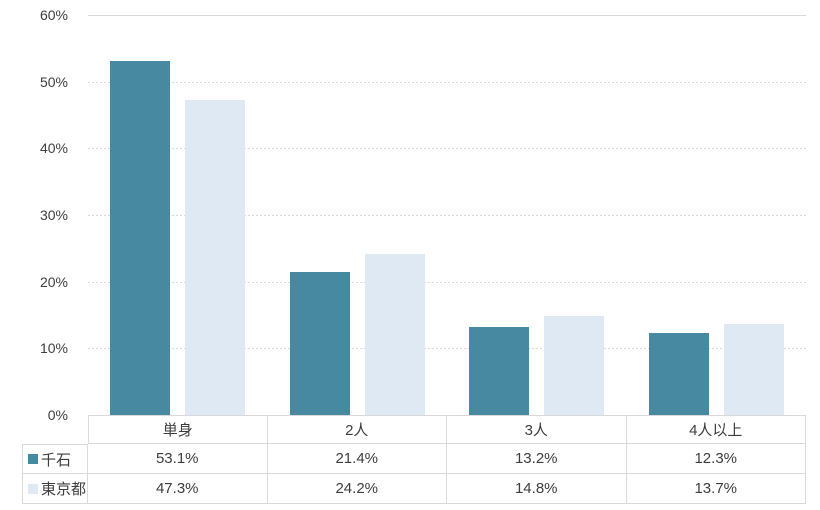 The width and height of the screenshot is (820, 510). What do you see at coordinates (716, 459) in the screenshot?
I see `value-cell: 12.3%` at bounding box center [716, 459].